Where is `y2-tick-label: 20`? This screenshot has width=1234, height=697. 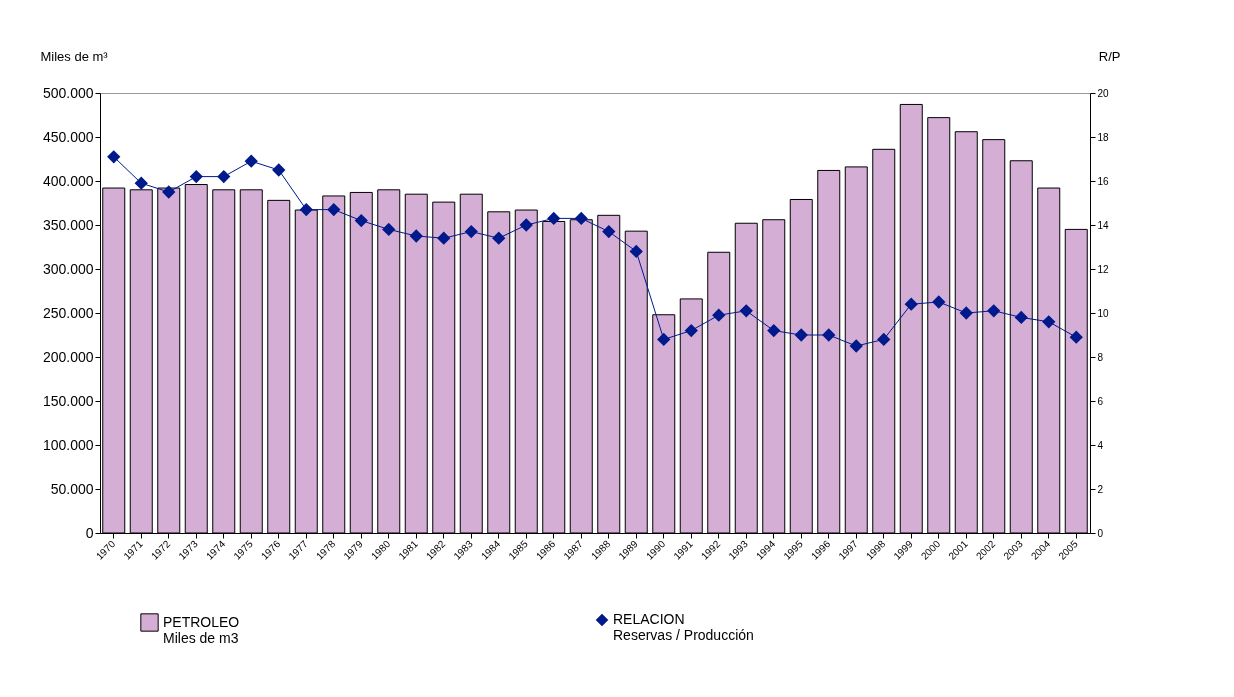
y2-tick-label: 20 is located at coordinates (1103, 93).